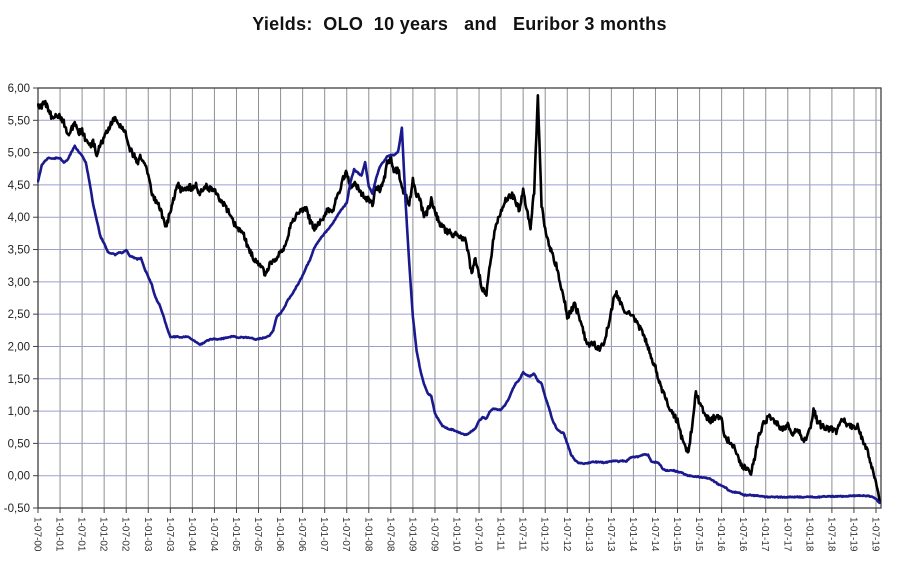 This screenshot has width=900, height=571. What do you see at coordinates (367, 534) in the screenshot?
I see `svg-text: 1-01-08` at bounding box center [367, 534].